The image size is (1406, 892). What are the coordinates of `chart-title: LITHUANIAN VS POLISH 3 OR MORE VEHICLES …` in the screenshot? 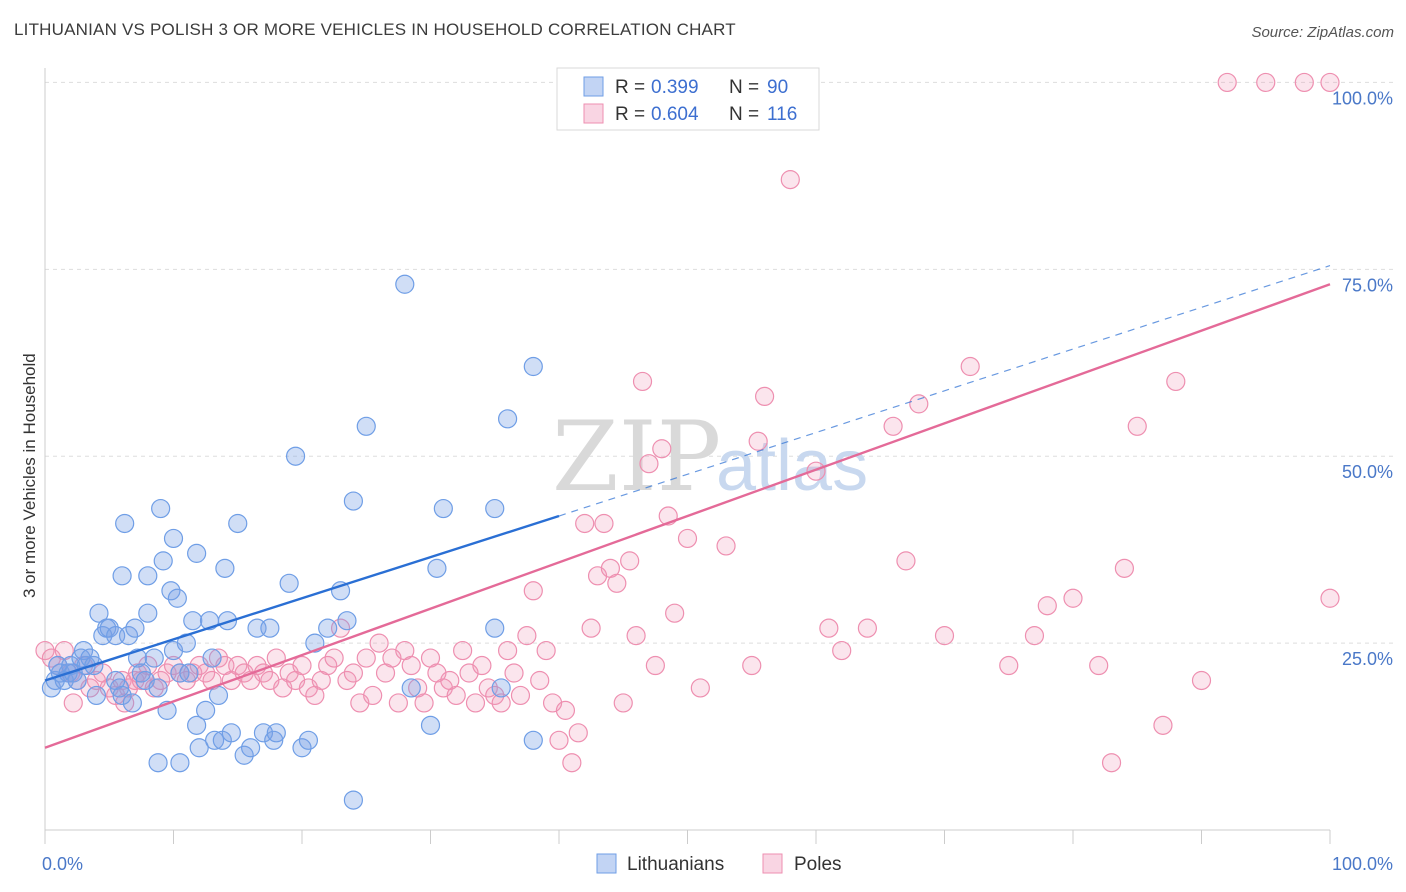 It's located at (375, 29).